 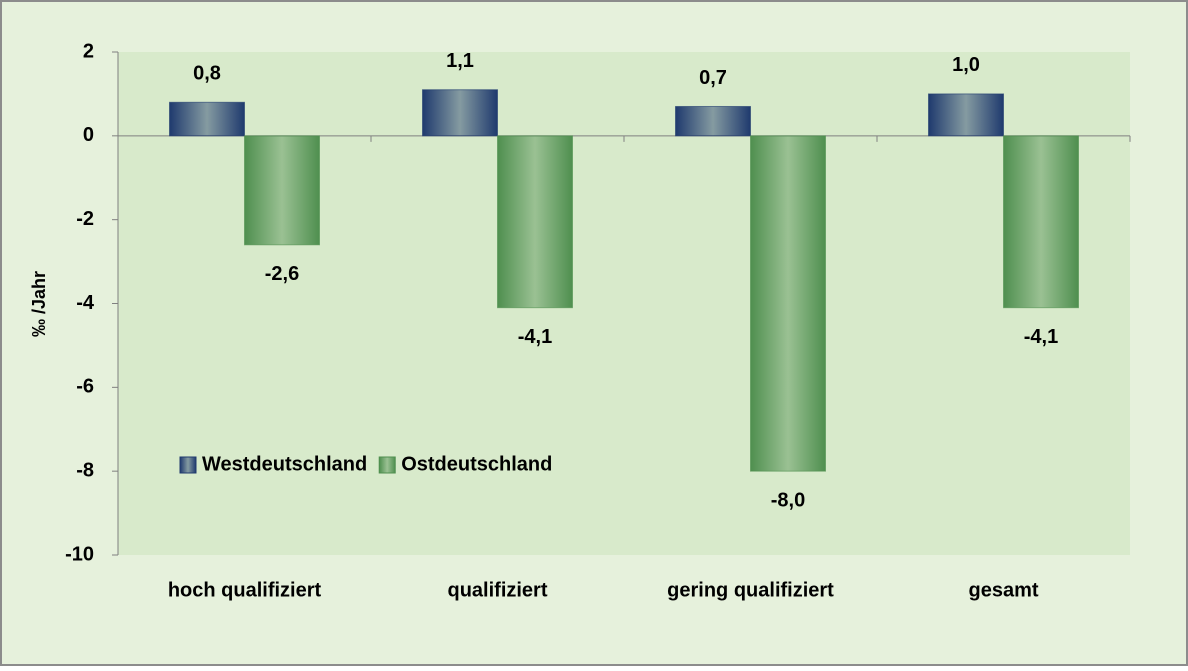 What do you see at coordinates (966, 65) in the screenshot?
I see `data-label: 1,0` at bounding box center [966, 65].